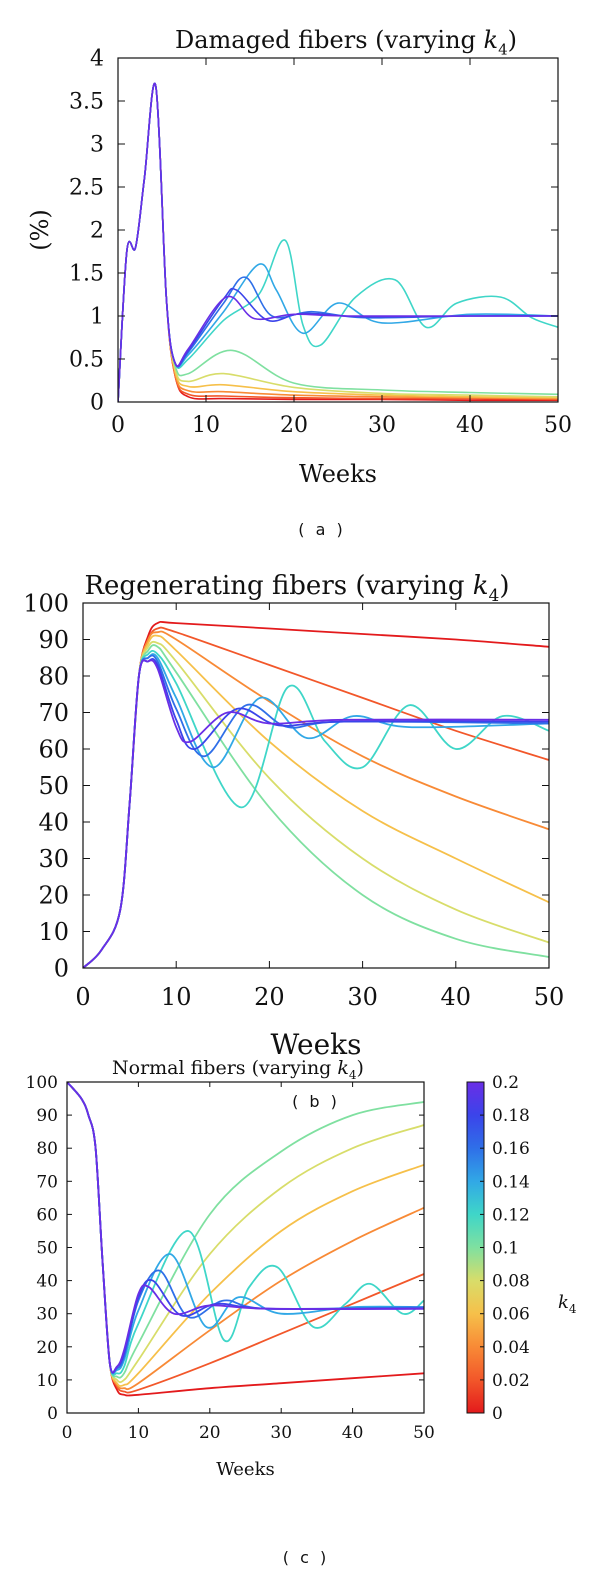 The width and height of the screenshot is (600, 1578). What do you see at coordinates (316, 1101) in the screenshot?
I see `panel-label-b: ( b )` at bounding box center [316, 1101].